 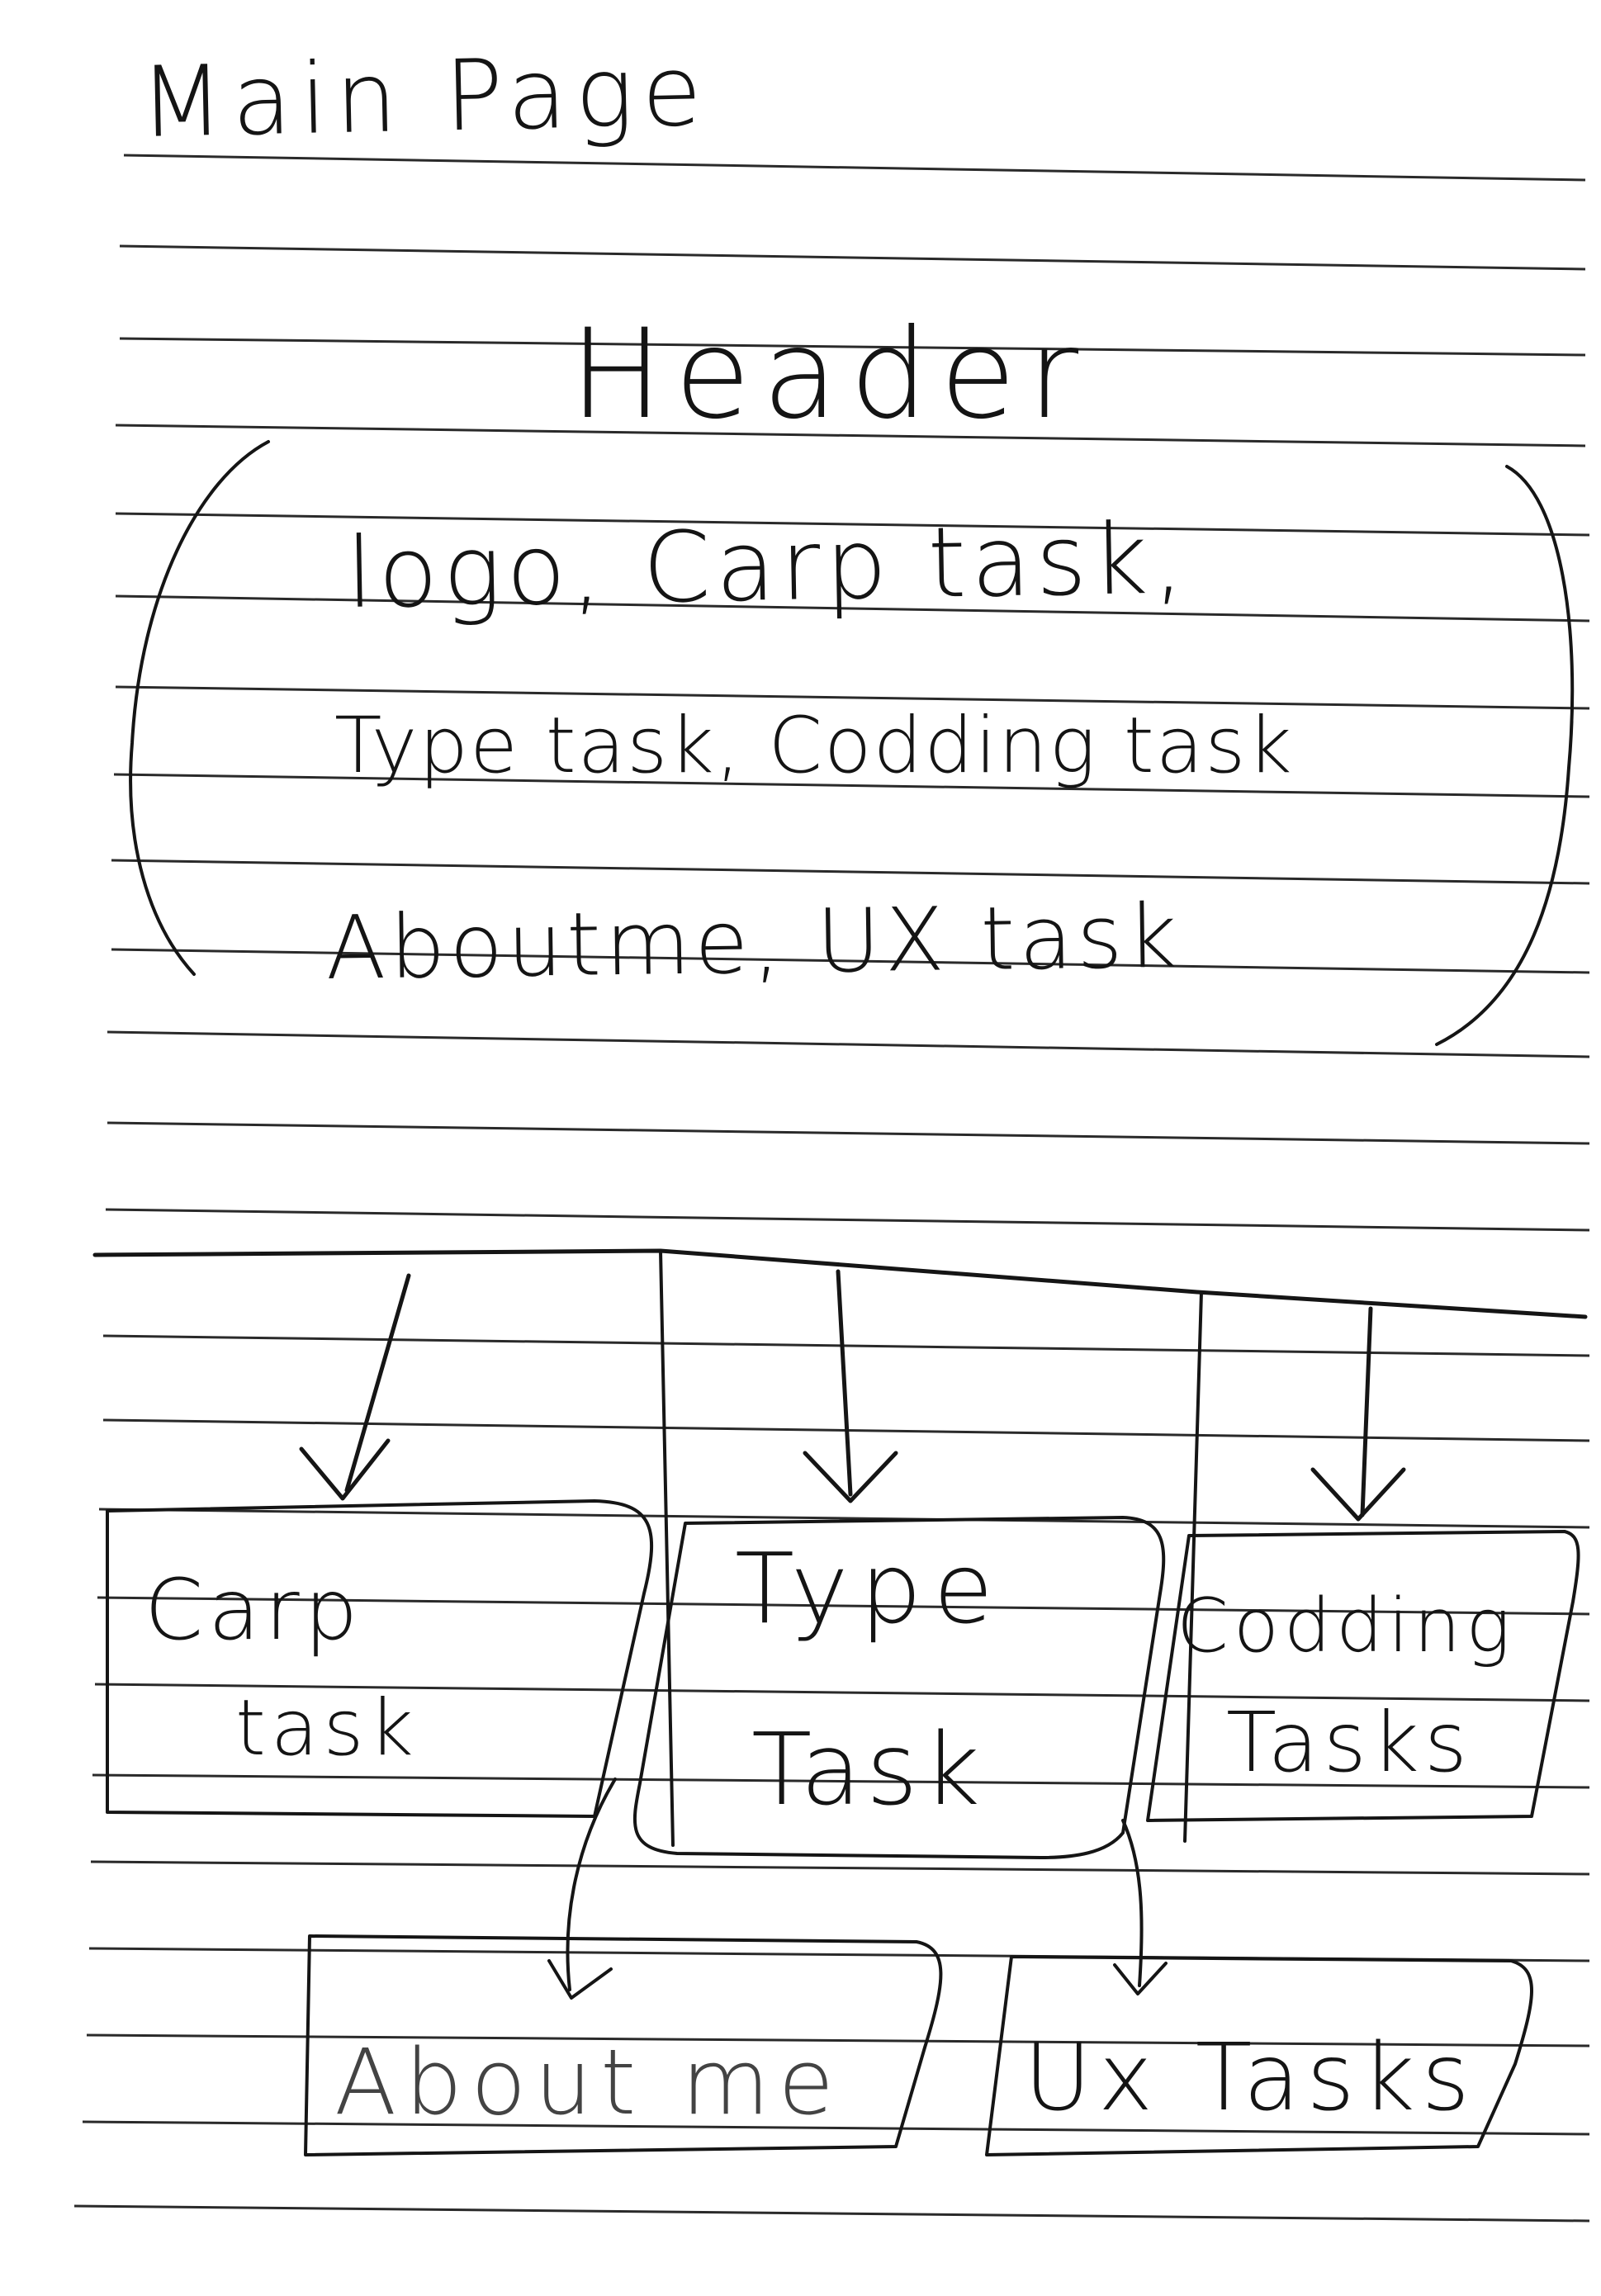 I want to click on arrow-to-ux-tasks, so click(x=1140, y=1907).